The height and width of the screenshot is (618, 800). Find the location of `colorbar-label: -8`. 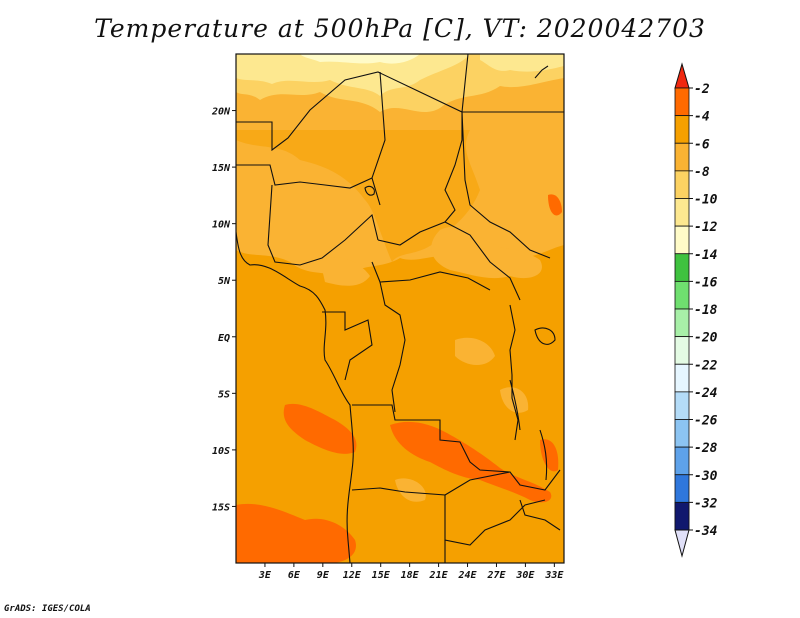

colorbar-label: -8 is located at coordinates (702, 172).